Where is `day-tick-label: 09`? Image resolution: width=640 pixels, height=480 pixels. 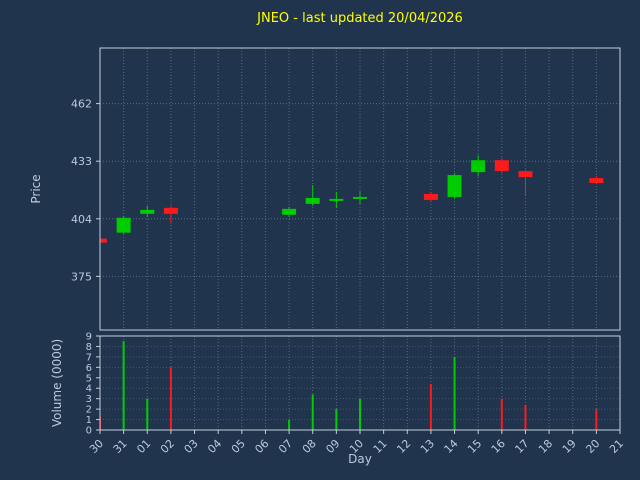 day-tick-label: 09 is located at coordinates (332, 446).